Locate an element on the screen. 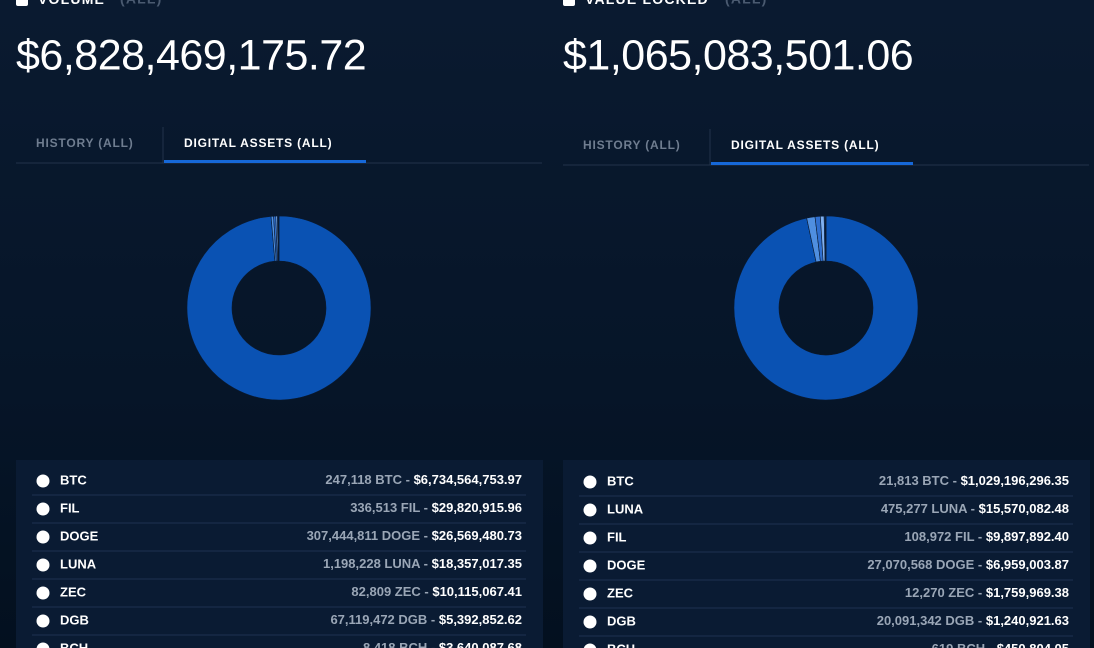 The width and height of the screenshot is (1094, 648). asset-value-part: $9,897,892.40 is located at coordinates (1027, 536).